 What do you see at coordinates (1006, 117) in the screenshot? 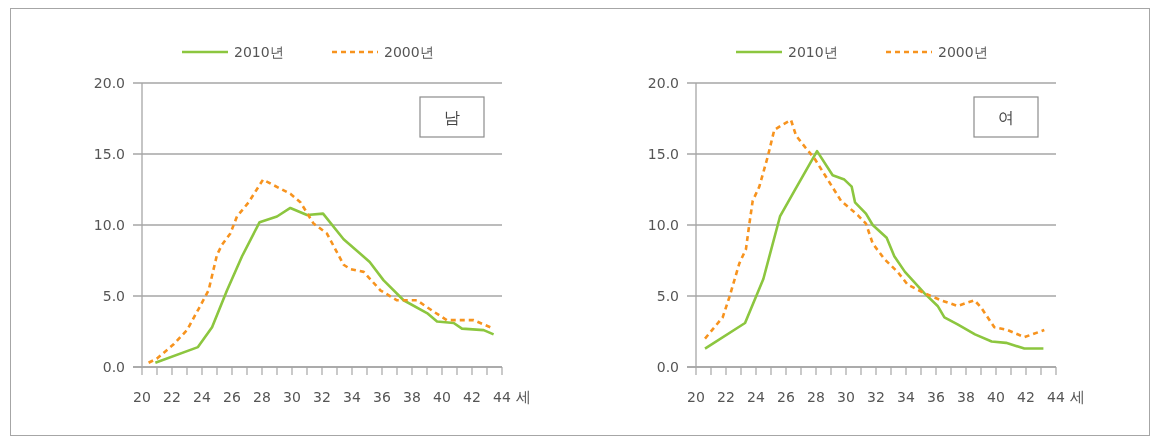
I see `annotation: 여` at bounding box center [1006, 117].